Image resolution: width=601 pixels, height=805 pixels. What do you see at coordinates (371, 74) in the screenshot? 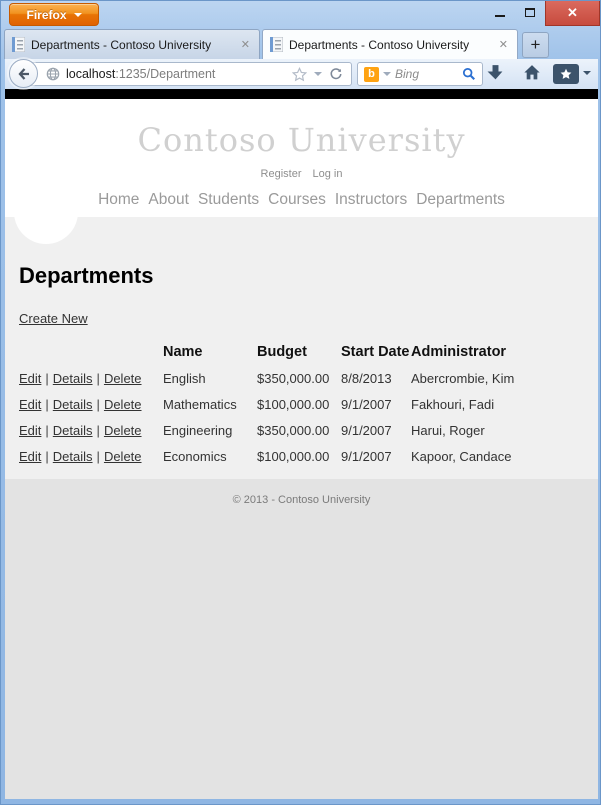
I see `bing-engine-icon: b` at bounding box center [371, 74].